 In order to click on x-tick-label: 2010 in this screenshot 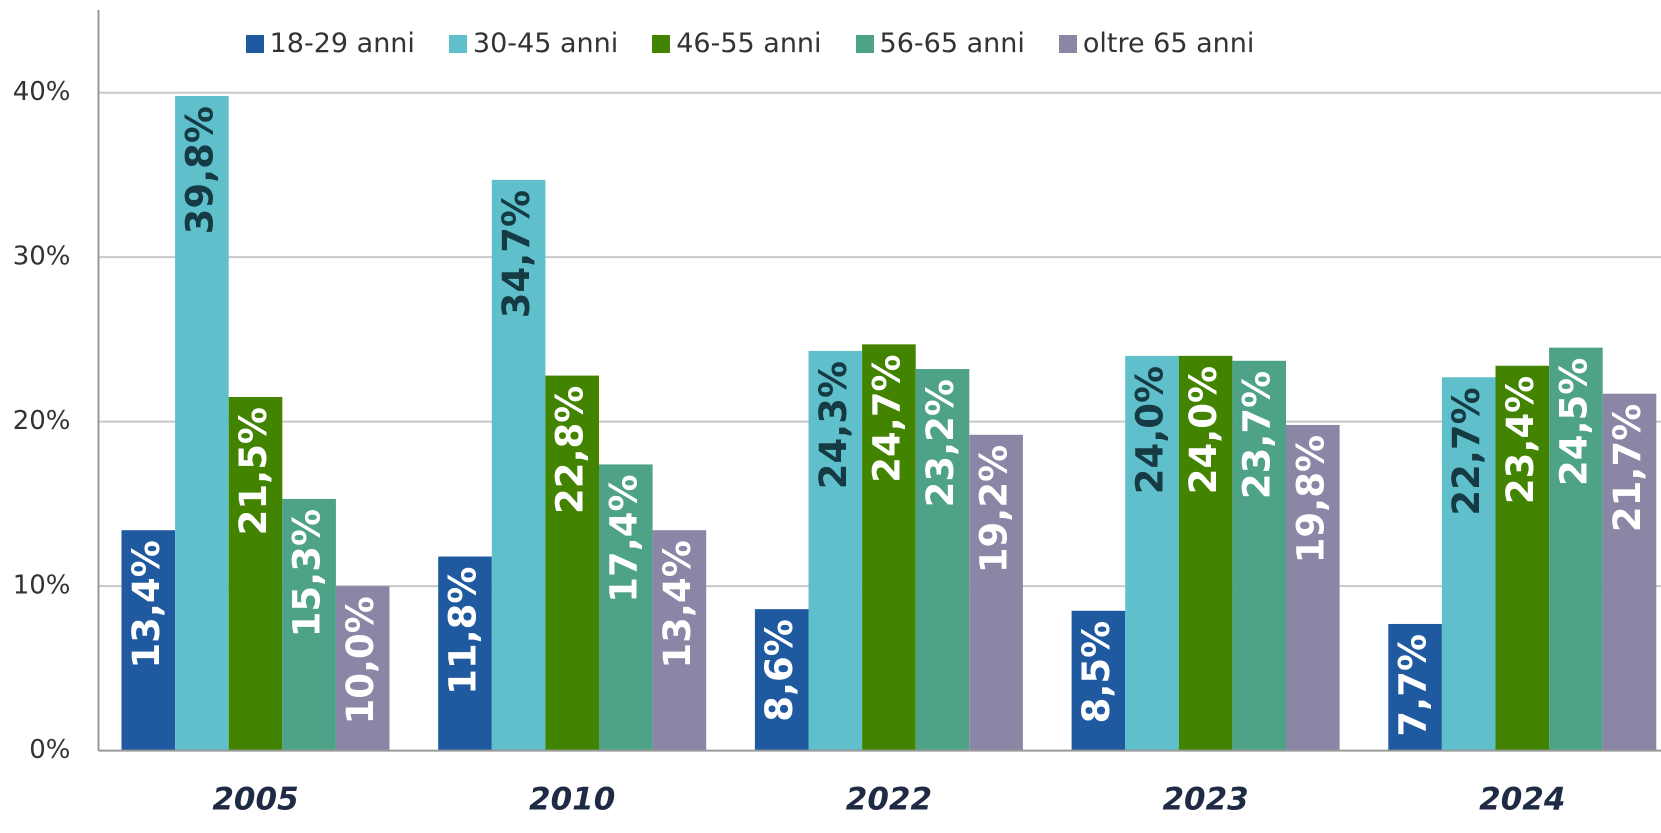, I will do `click(572, 800)`.